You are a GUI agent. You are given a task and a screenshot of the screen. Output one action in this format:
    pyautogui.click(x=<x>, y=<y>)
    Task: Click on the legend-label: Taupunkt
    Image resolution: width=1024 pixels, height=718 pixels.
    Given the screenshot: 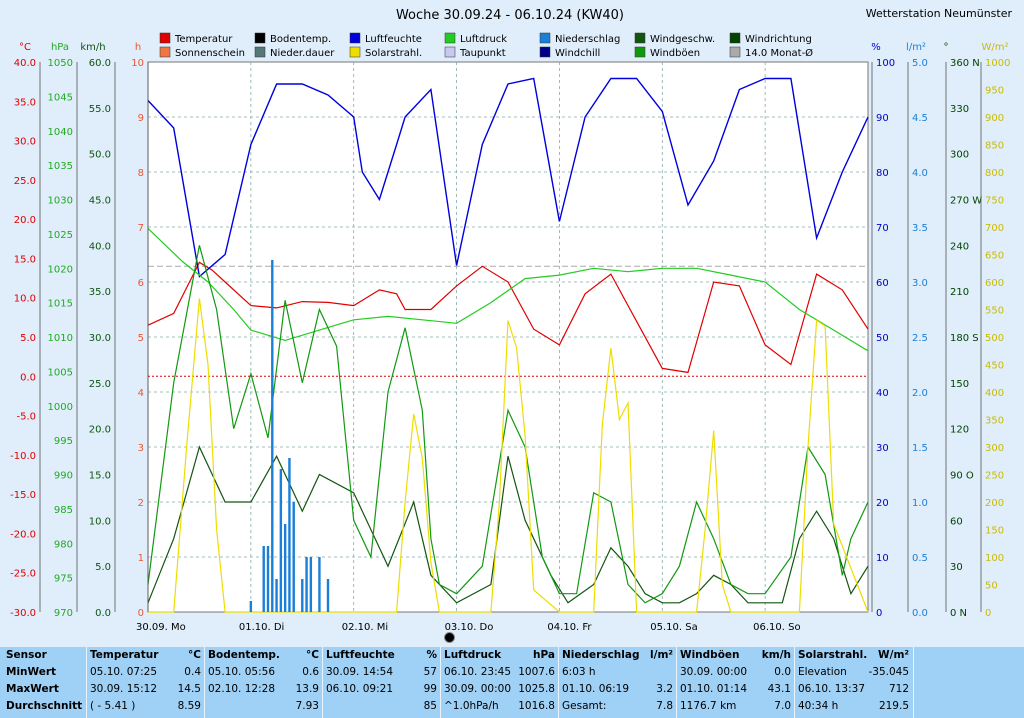 What is the action you would take?
    pyautogui.click(x=482, y=53)
    